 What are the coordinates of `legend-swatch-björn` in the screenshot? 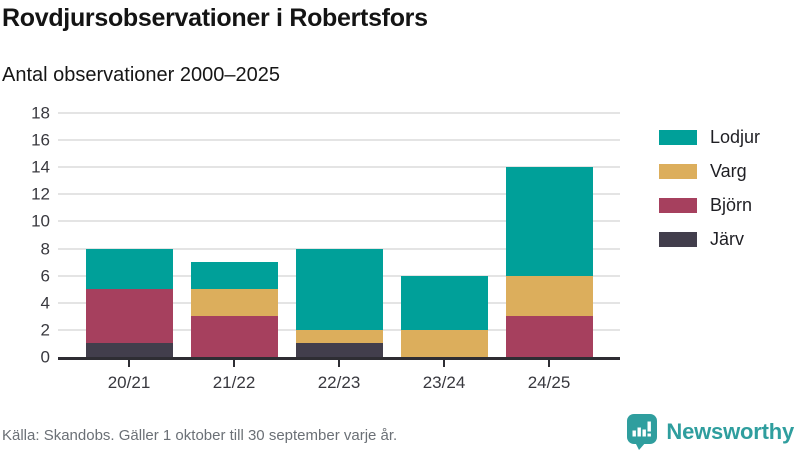 It's located at (678, 205).